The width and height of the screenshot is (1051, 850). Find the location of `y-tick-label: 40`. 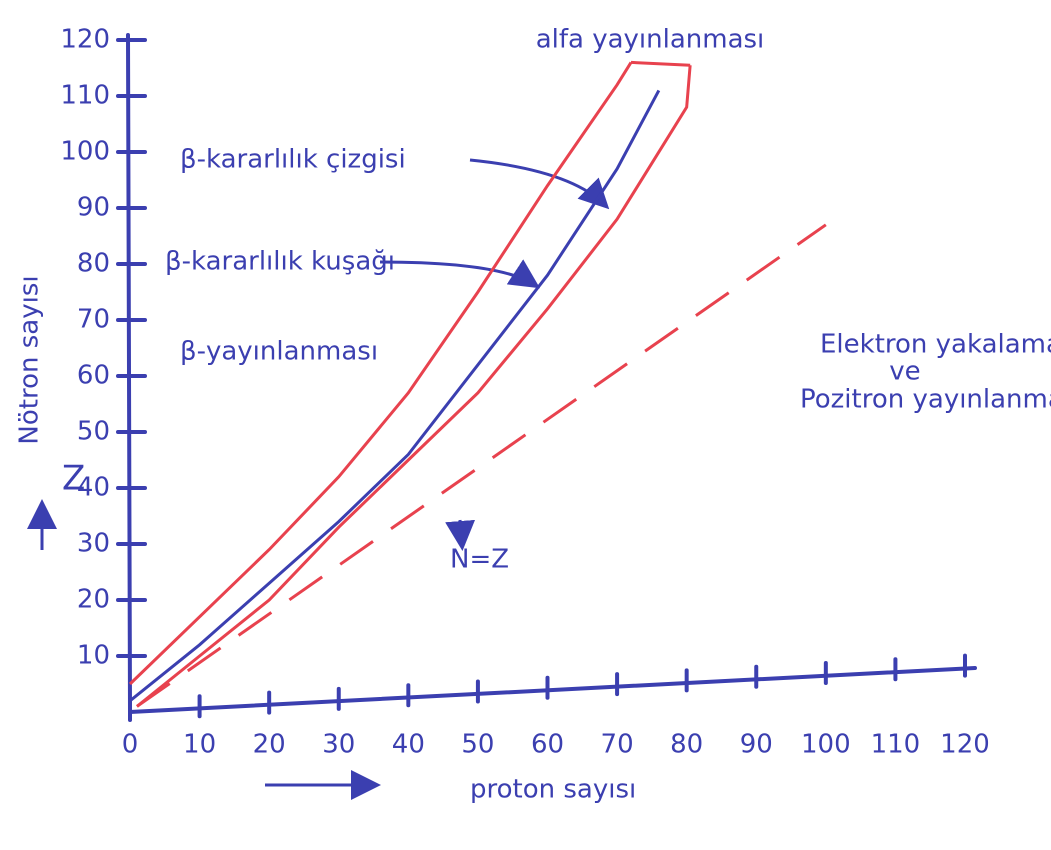

y-tick-label: 40 is located at coordinates (93, 488).